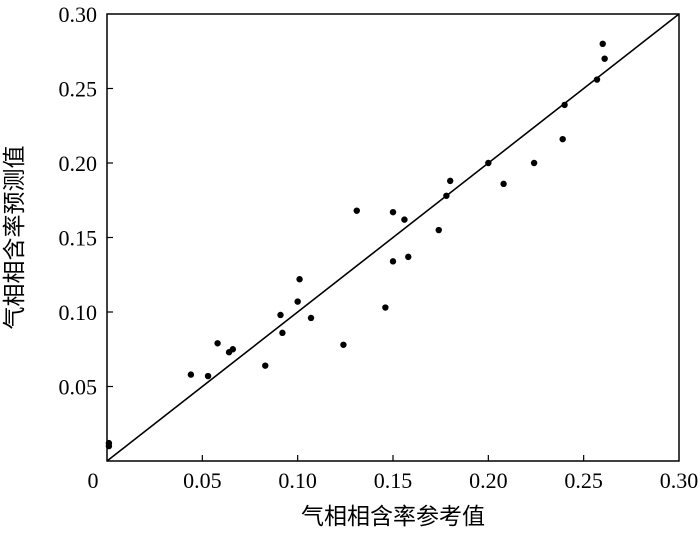 This screenshot has height=536, width=700. What do you see at coordinates (78, 163) in the screenshot?
I see `y-tick-label: 0.20` at bounding box center [78, 163].